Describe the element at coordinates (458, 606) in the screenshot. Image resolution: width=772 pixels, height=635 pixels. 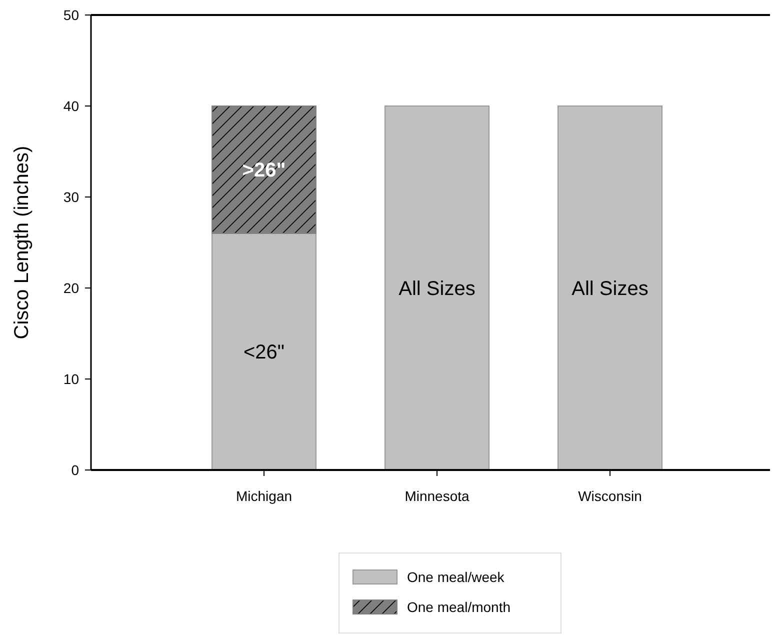
I see `legend-label: One meal/month` at that location.